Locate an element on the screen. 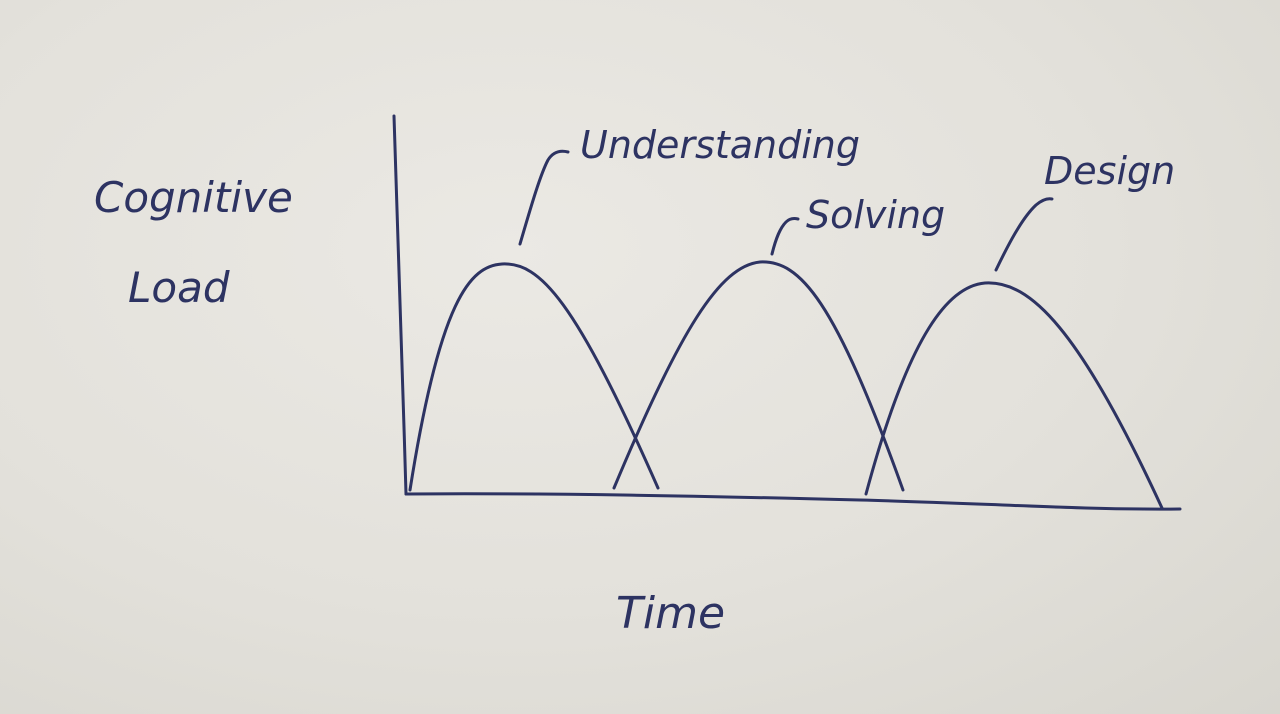 This screenshot has height=714, width=1280. solving-leader-line is located at coordinates (785, 236).